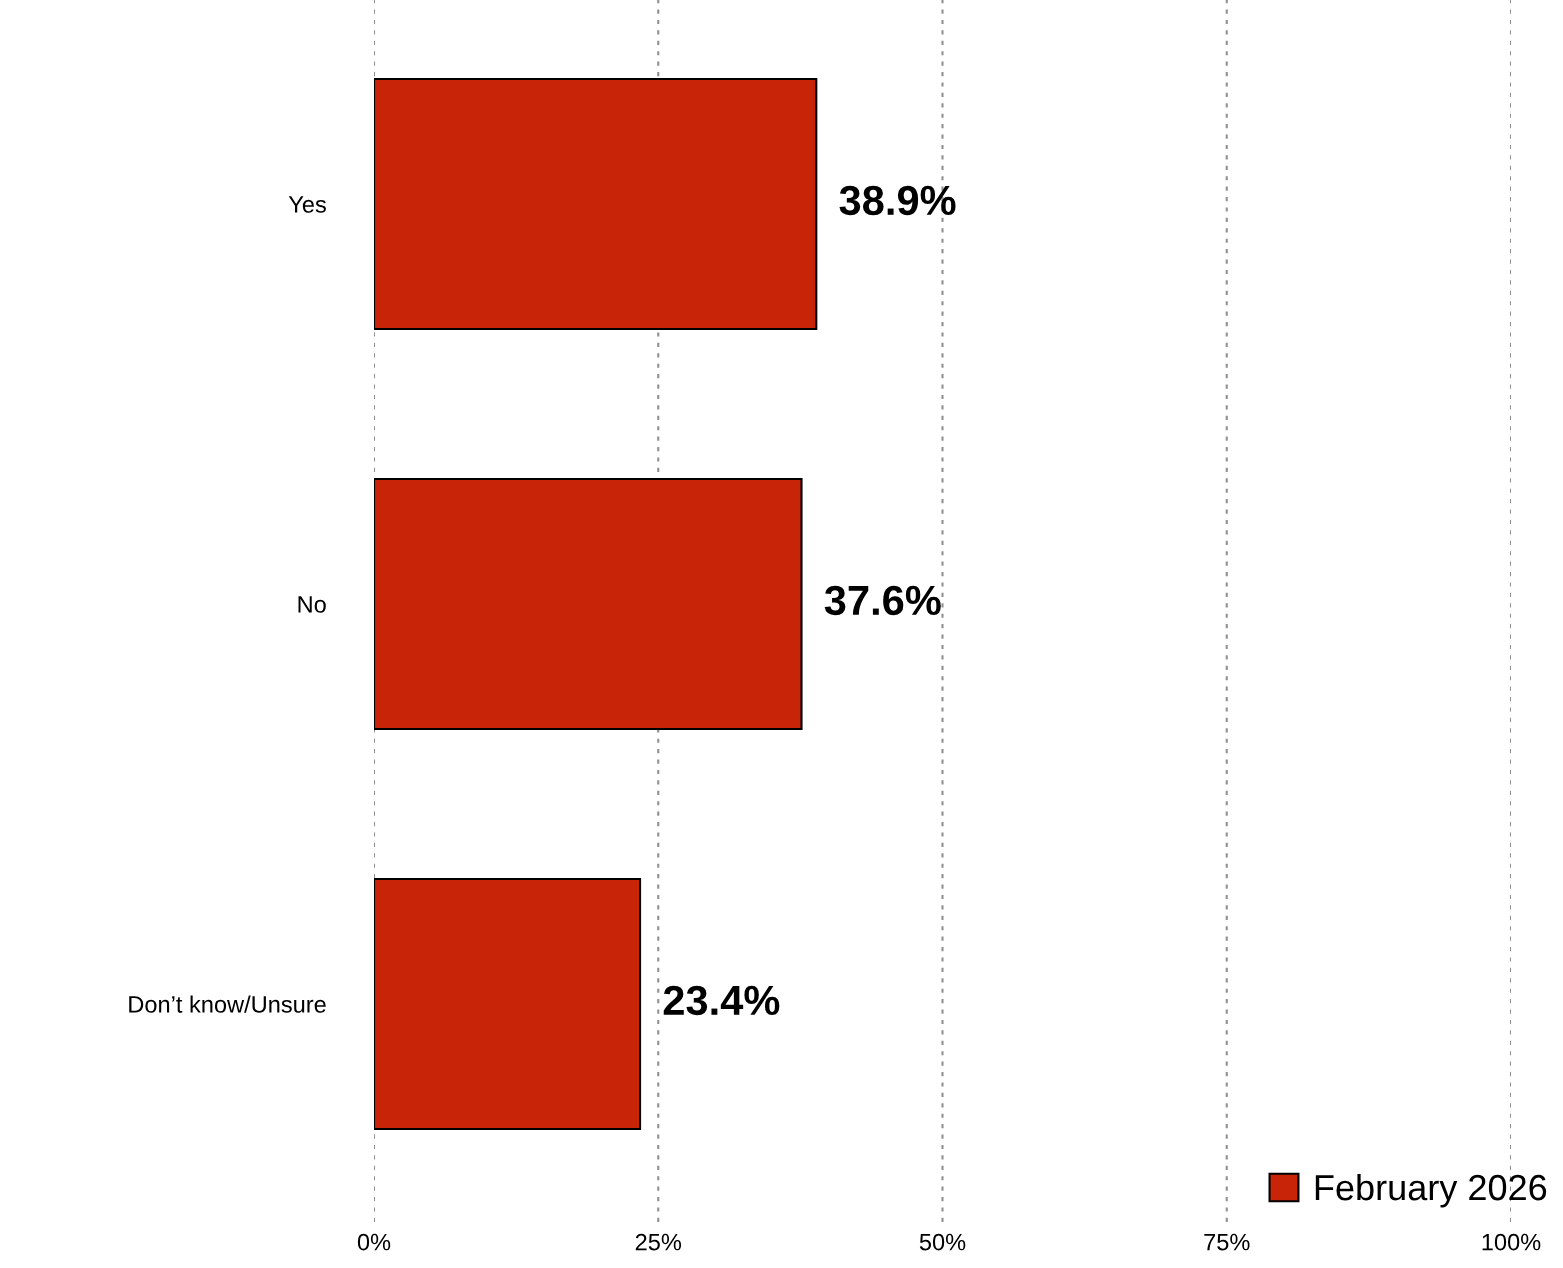 Image resolution: width=1563 pixels, height=1268 pixels. What do you see at coordinates (1511, 1242) in the screenshot?
I see `x-tick-label: 100%` at bounding box center [1511, 1242].